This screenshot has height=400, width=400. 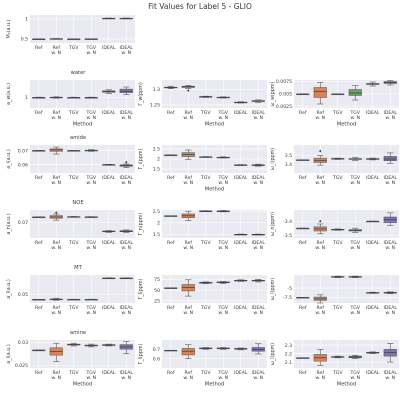 I want to click on section-label-amide: amide, so click(x=78, y=138).